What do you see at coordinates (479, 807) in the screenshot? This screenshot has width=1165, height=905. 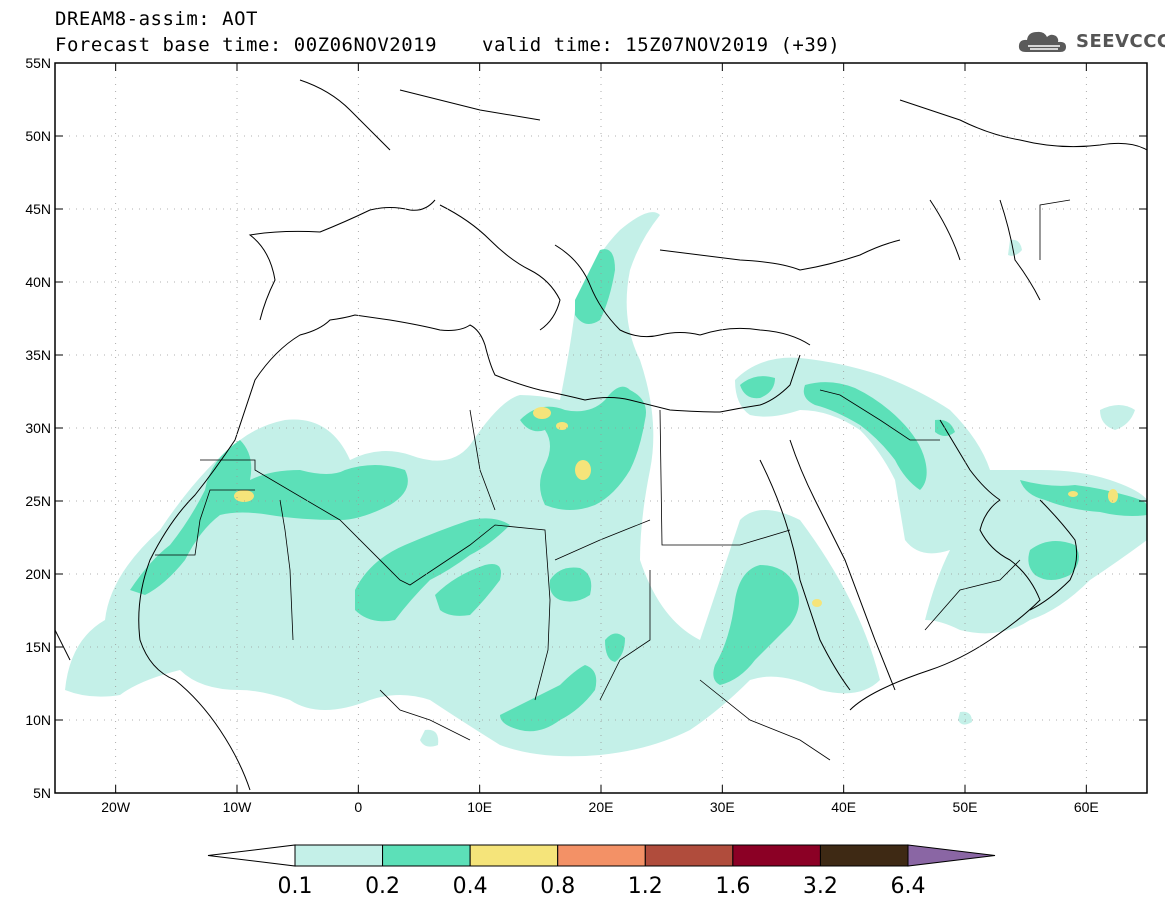 I see `lon-tick-label: 10E` at bounding box center [479, 807].